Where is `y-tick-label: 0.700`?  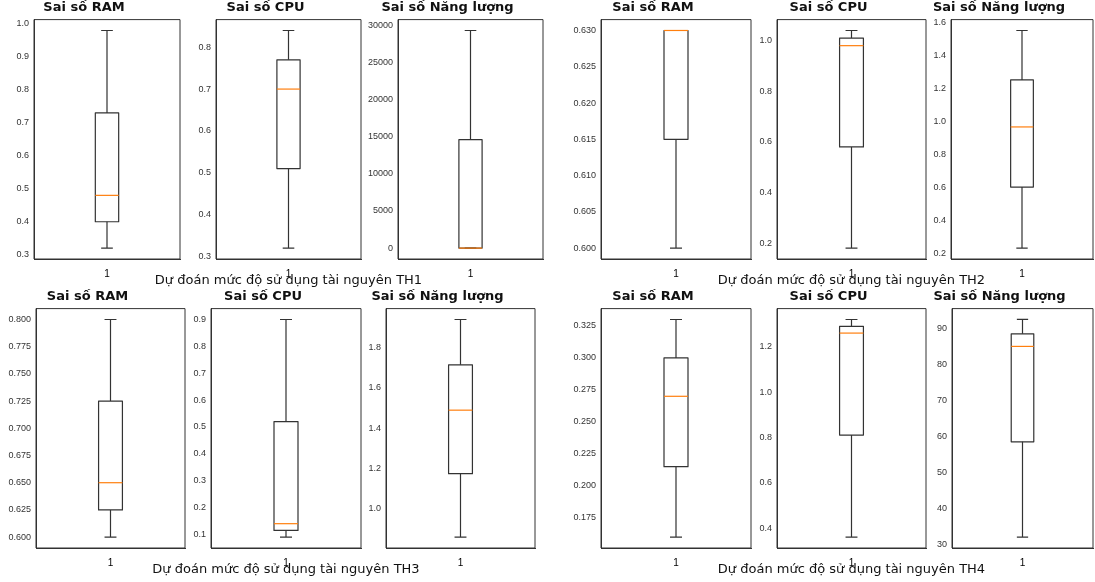
y-tick-label: 0.700 is located at coordinates (19, 427).